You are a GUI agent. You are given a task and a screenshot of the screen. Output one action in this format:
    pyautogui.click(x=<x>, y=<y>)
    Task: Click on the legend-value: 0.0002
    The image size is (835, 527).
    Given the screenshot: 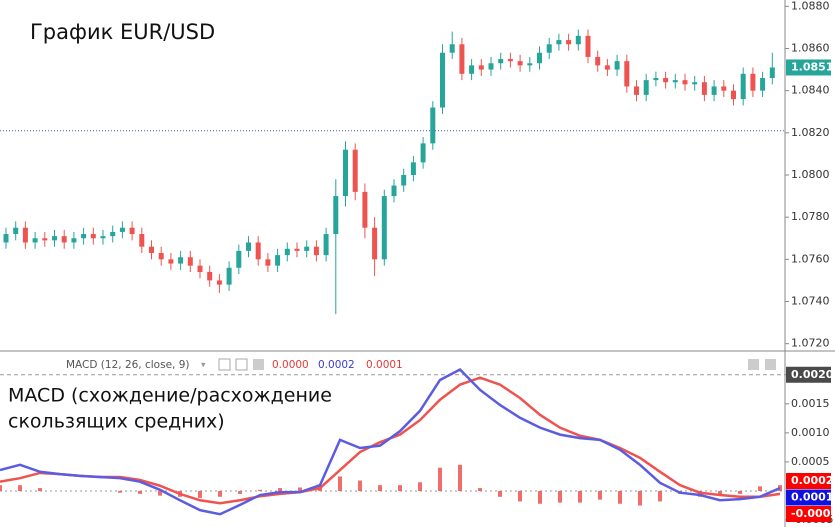 What is the action you would take?
    pyautogui.click(x=336, y=365)
    